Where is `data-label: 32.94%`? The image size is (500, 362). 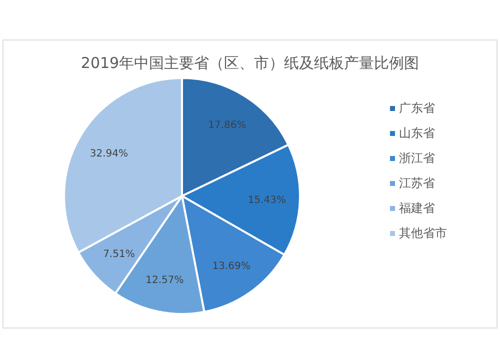
data-label: 32.94% is located at coordinates (109, 154).